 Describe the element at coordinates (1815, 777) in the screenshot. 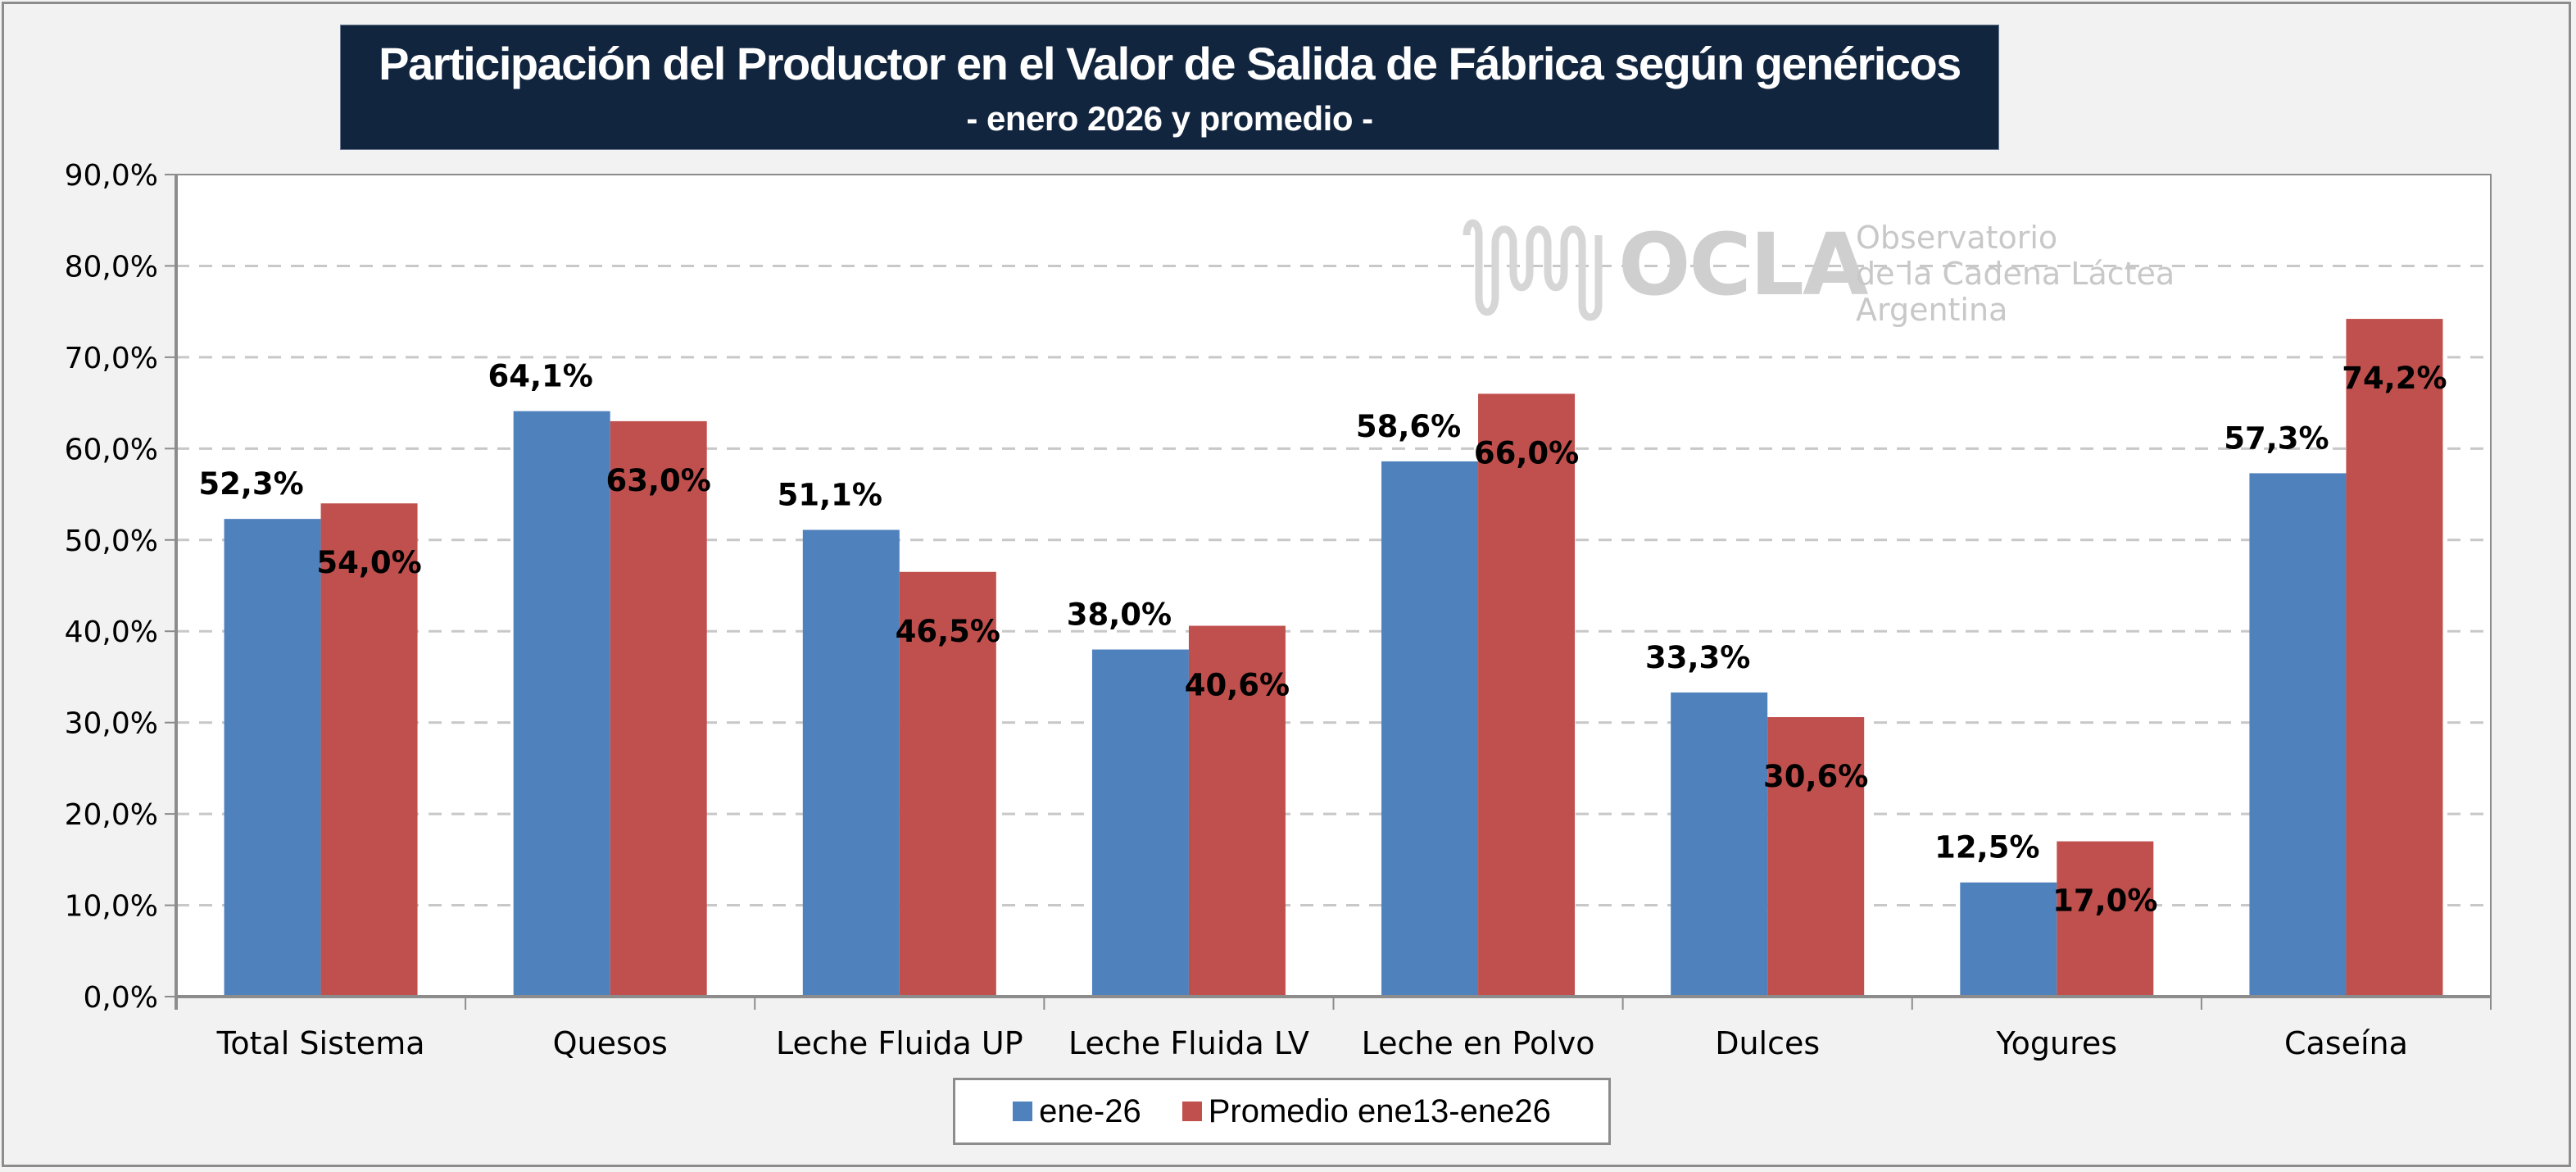

I see `data-label-series2: 30,6%` at that location.